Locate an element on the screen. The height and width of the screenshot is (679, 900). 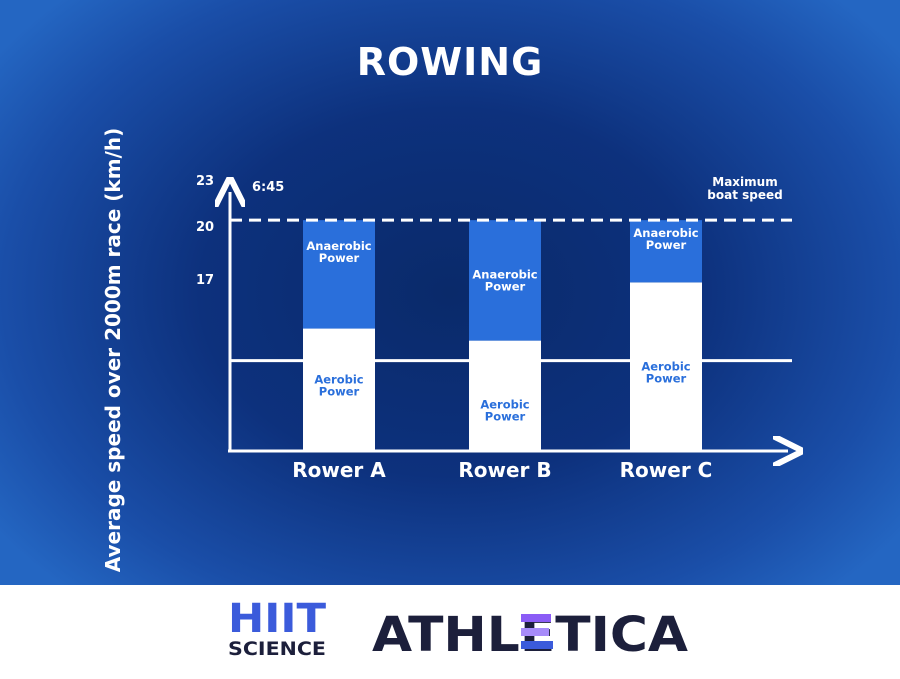
bar-anaerobic-rower-c is located at coordinates (666, 251).